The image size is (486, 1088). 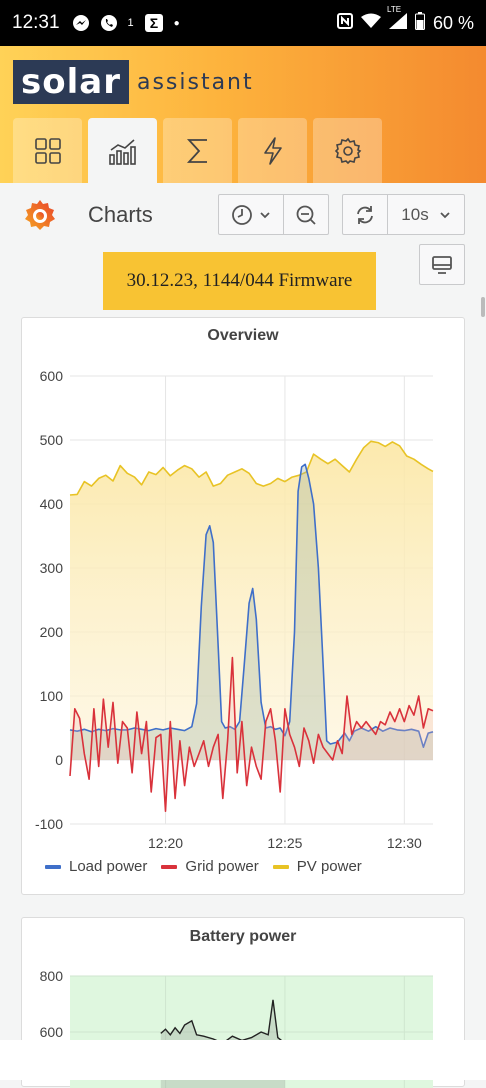 What do you see at coordinates (243, 335) in the screenshot?
I see `overview-title: Overview` at bounding box center [243, 335].